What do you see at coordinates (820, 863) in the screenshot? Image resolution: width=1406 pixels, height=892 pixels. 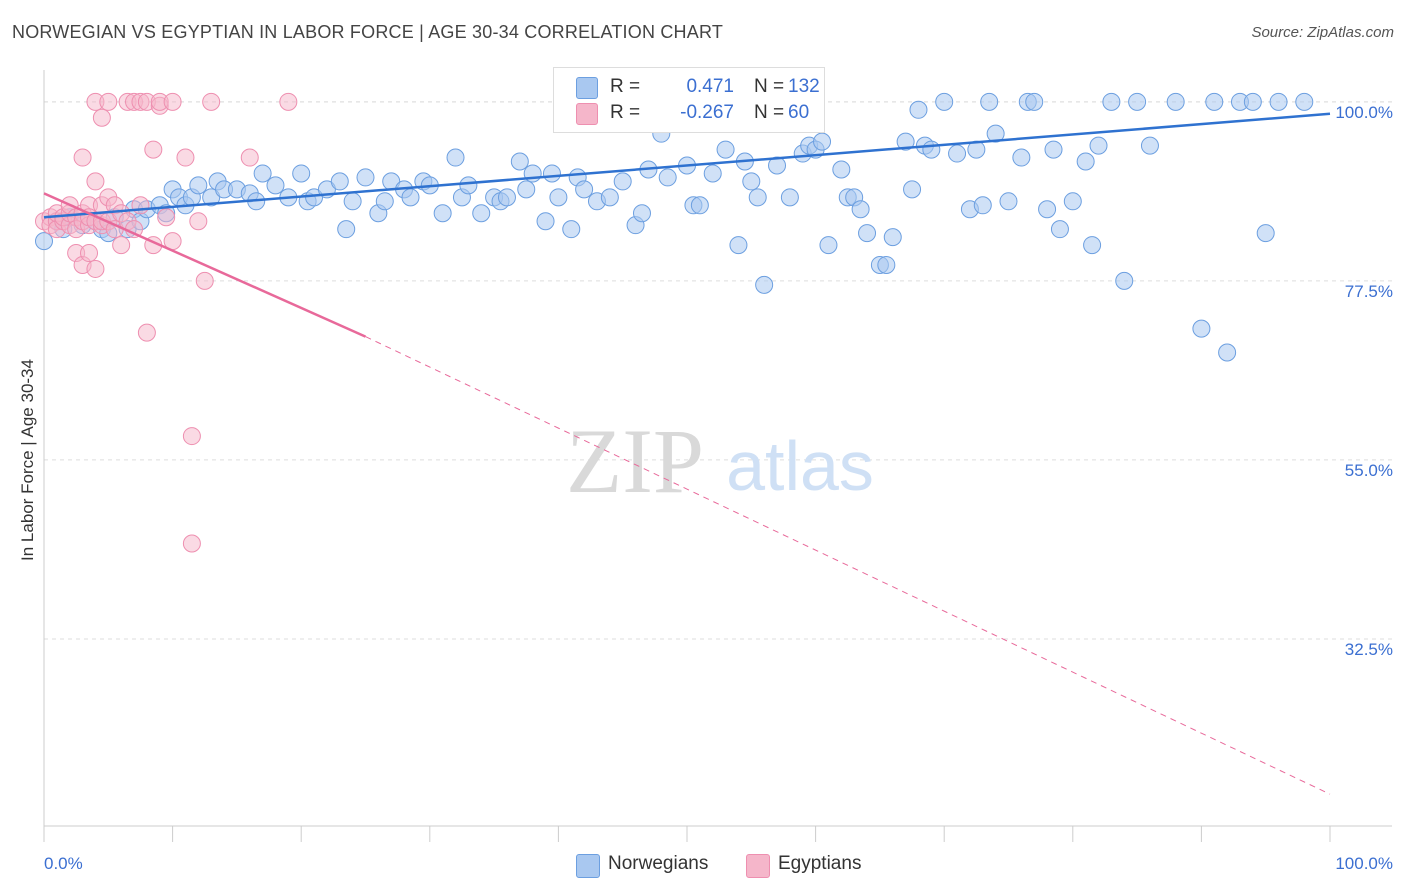 I see `legend-label: Egyptians` at bounding box center [820, 863].